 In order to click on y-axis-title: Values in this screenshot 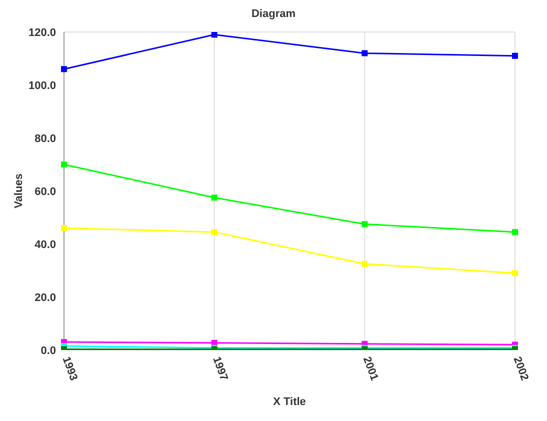, I will do `click(18, 191)`.